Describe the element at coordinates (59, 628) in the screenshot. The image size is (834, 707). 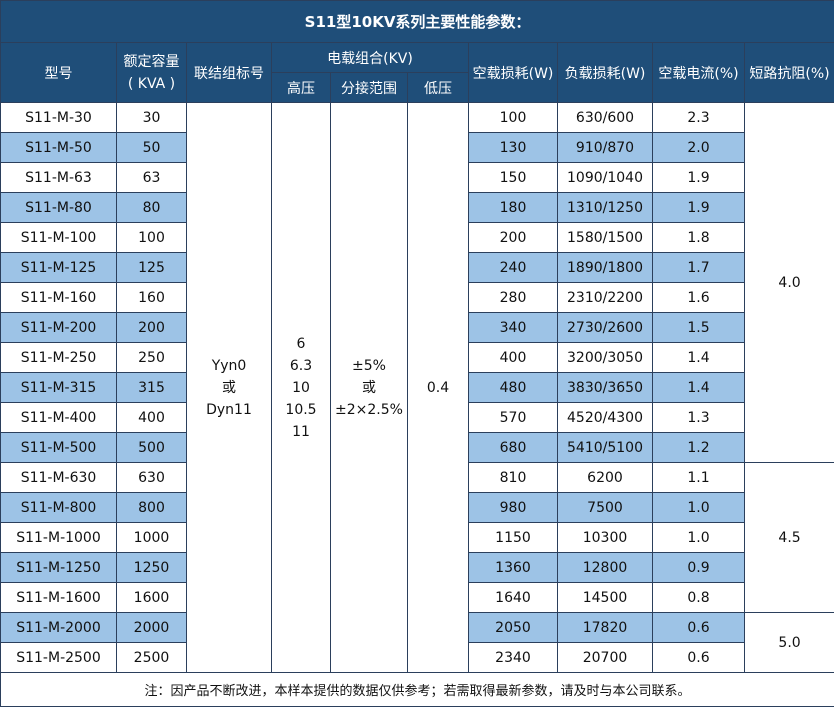
I see `table-cell: S11-M-2000` at that location.